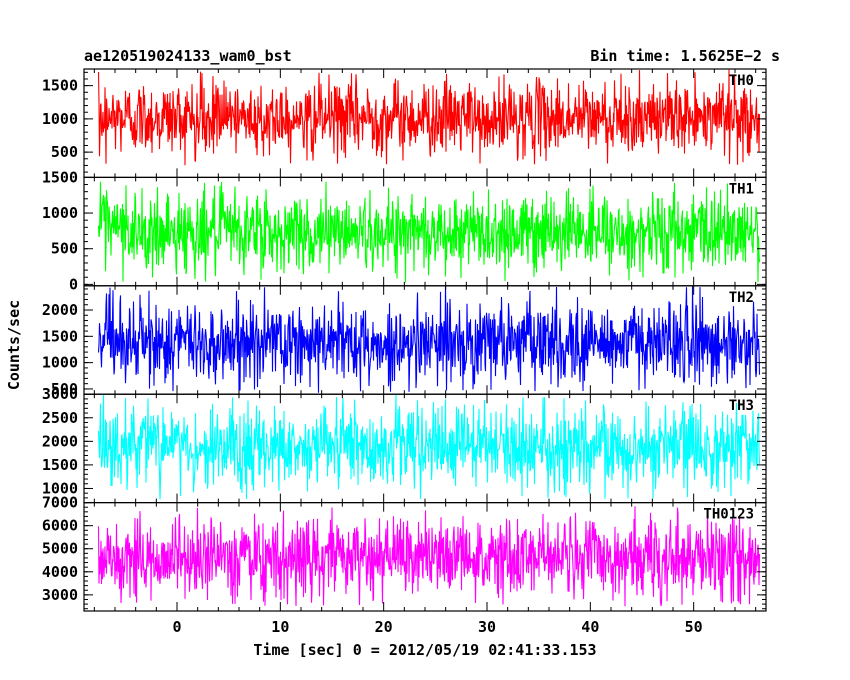 The image size is (850, 680). Describe the element at coordinates (14, 345) in the screenshot. I see `y-axis-label: Counts/sec` at that location.